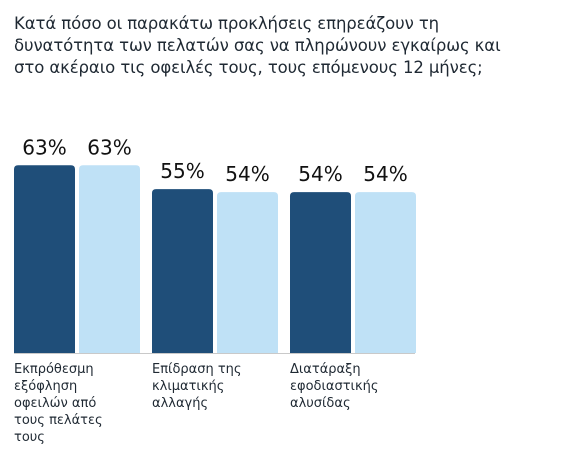  Describe the element at coordinates (182, 171) in the screenshot. I see `value-label-climate-change-series-1: 55%` at that location.